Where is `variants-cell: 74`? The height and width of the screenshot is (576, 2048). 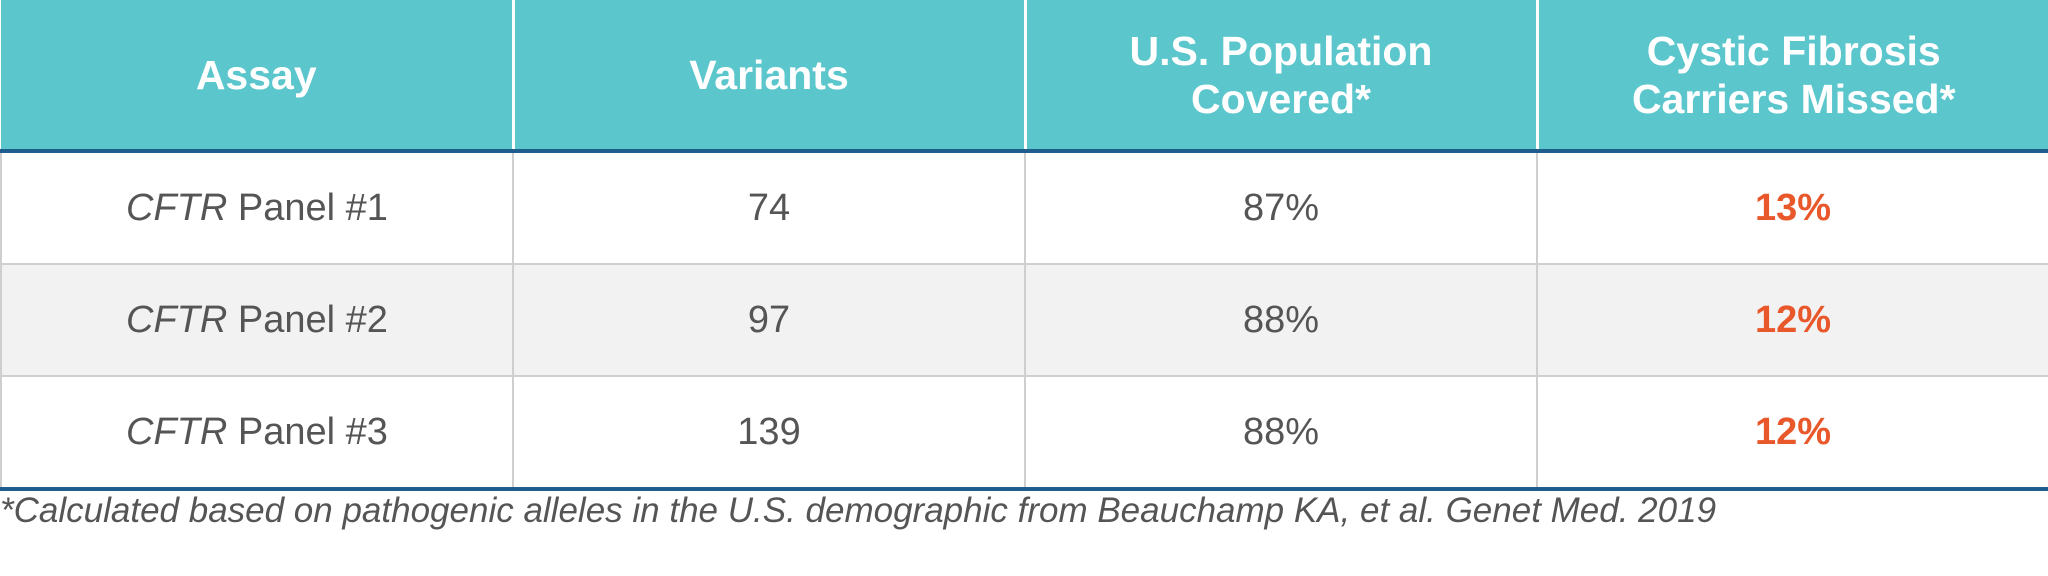
variants-cell: 74 is located at coordinates (769, 207).